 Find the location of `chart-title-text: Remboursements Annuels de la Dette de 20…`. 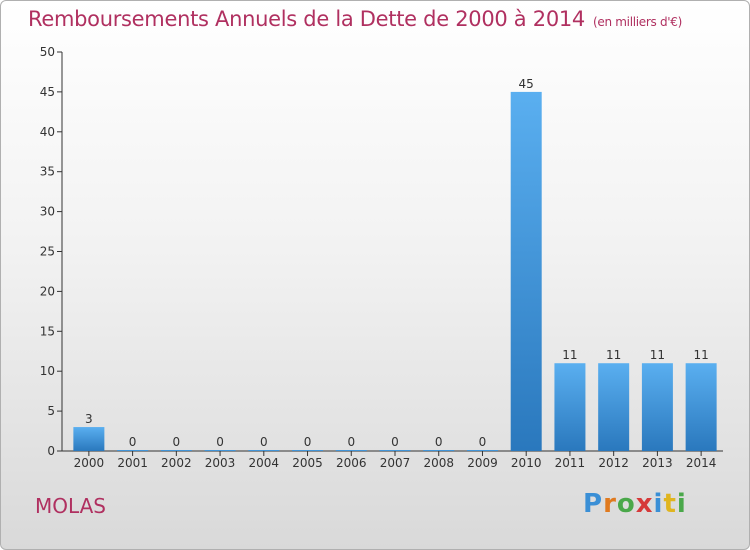

chart-title-text: Remboursements Annuels de la Dette de 20… is located at coordinates (306, 19).